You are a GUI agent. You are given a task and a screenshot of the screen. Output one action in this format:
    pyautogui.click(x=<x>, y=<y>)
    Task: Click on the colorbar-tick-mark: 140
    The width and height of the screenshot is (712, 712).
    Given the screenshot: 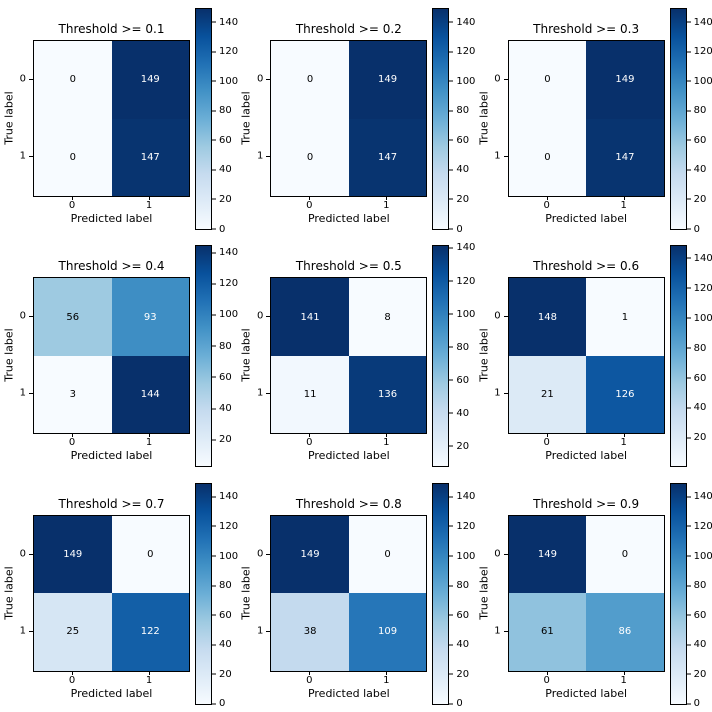 What is the action you would take?
    pyautogui.click(x=462, y=247)
    